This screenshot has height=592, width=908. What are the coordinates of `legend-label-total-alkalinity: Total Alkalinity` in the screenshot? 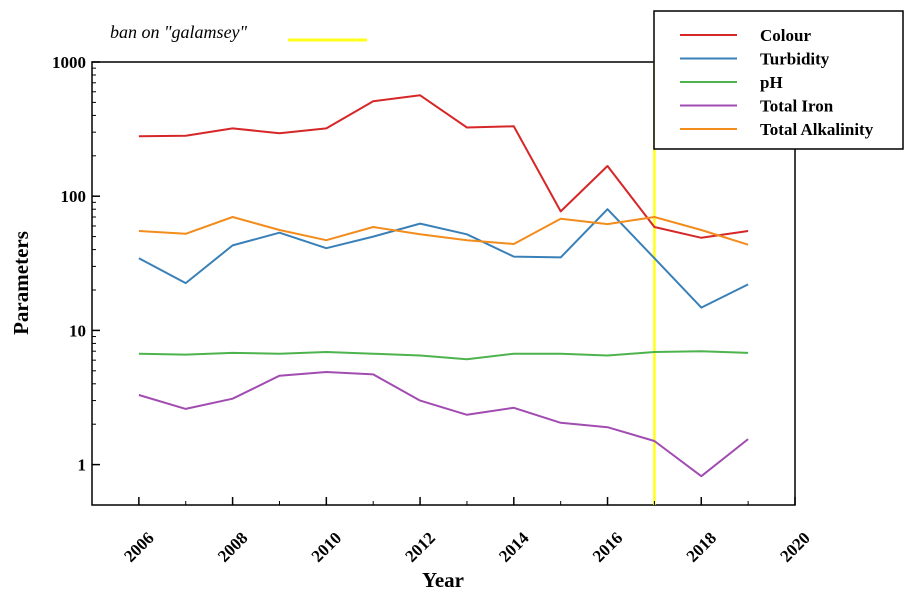 It's located at (817, 129).